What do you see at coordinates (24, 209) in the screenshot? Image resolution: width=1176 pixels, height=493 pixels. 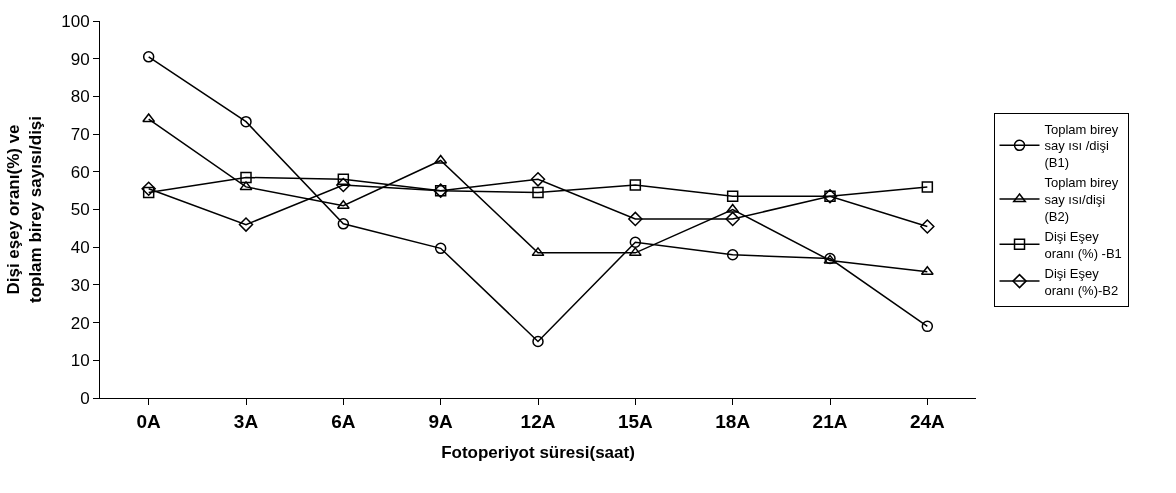 I see `y-axis-title: Dişi eşey oranı(%) ve toplam birey sayısı/dişi` at bounding box center [24, 209].